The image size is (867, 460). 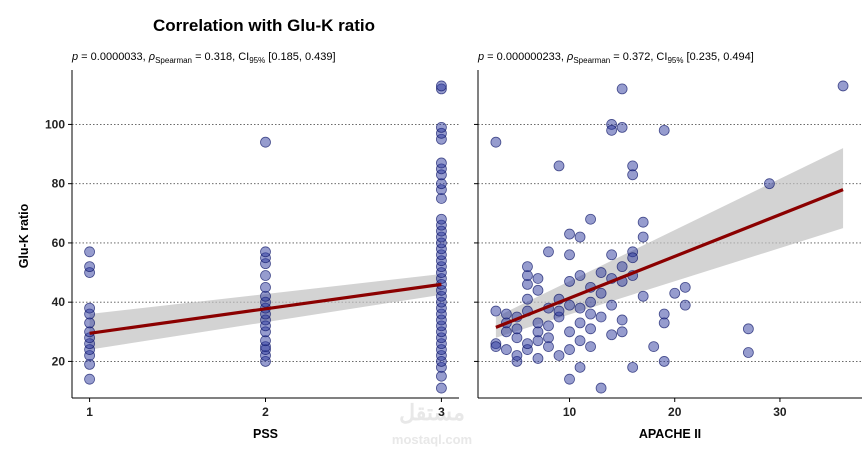 I want to click on watermark-url: mostaql.com, so click(x=432, y=439).